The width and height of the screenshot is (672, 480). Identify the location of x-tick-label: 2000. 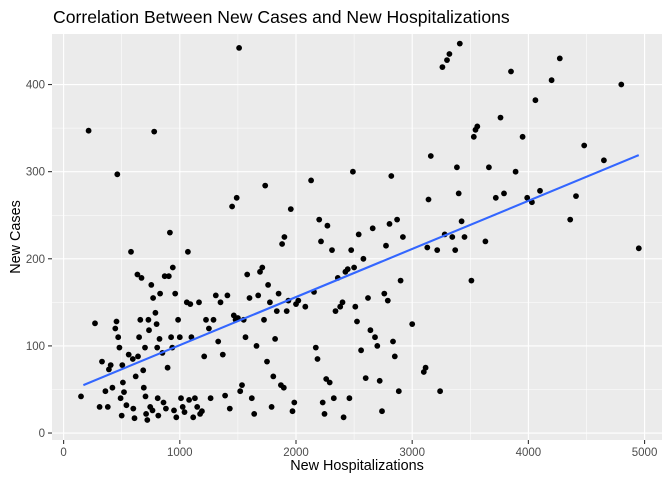
(296, 453).